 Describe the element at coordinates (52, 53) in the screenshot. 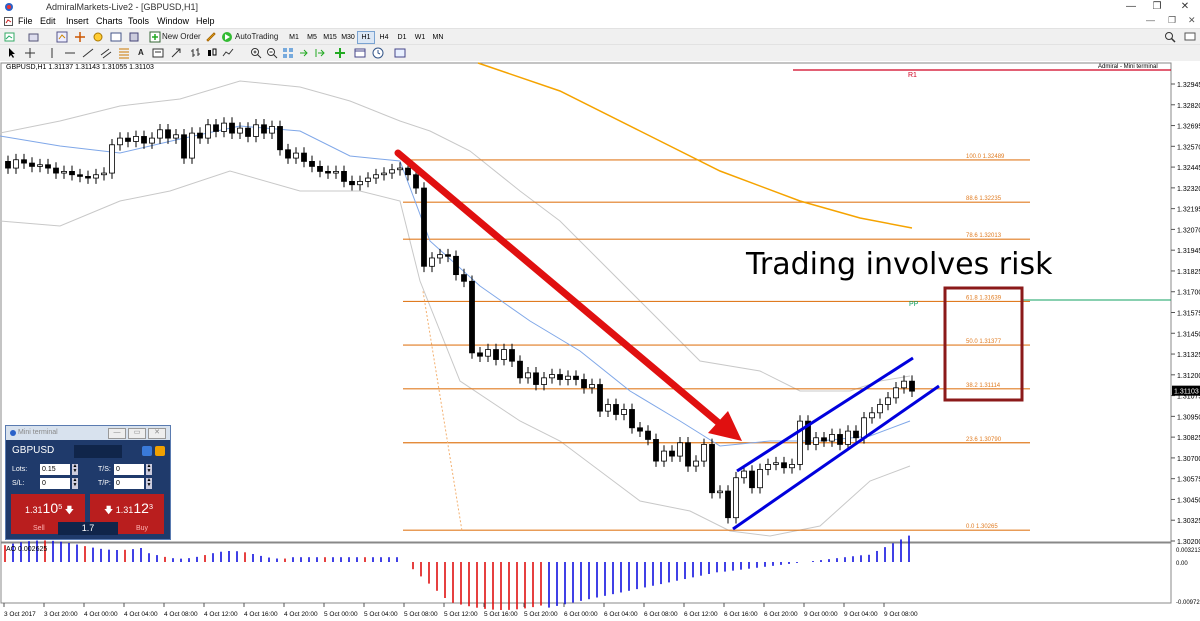

I see `vertical-line-icon` at that location.